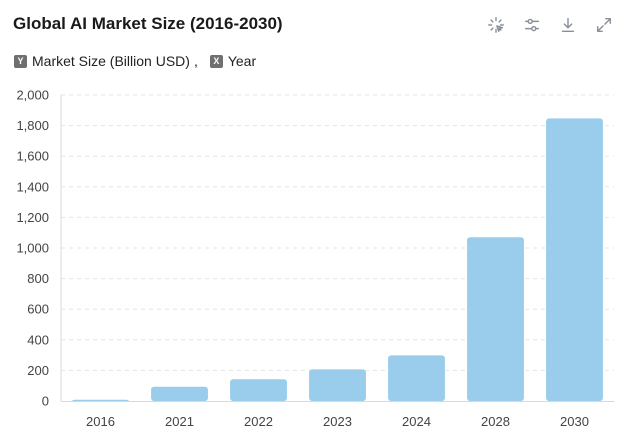 The height and width of the screenshot is (444, 628). I want to click on y-axis-badge: Y, so click(20, 61).